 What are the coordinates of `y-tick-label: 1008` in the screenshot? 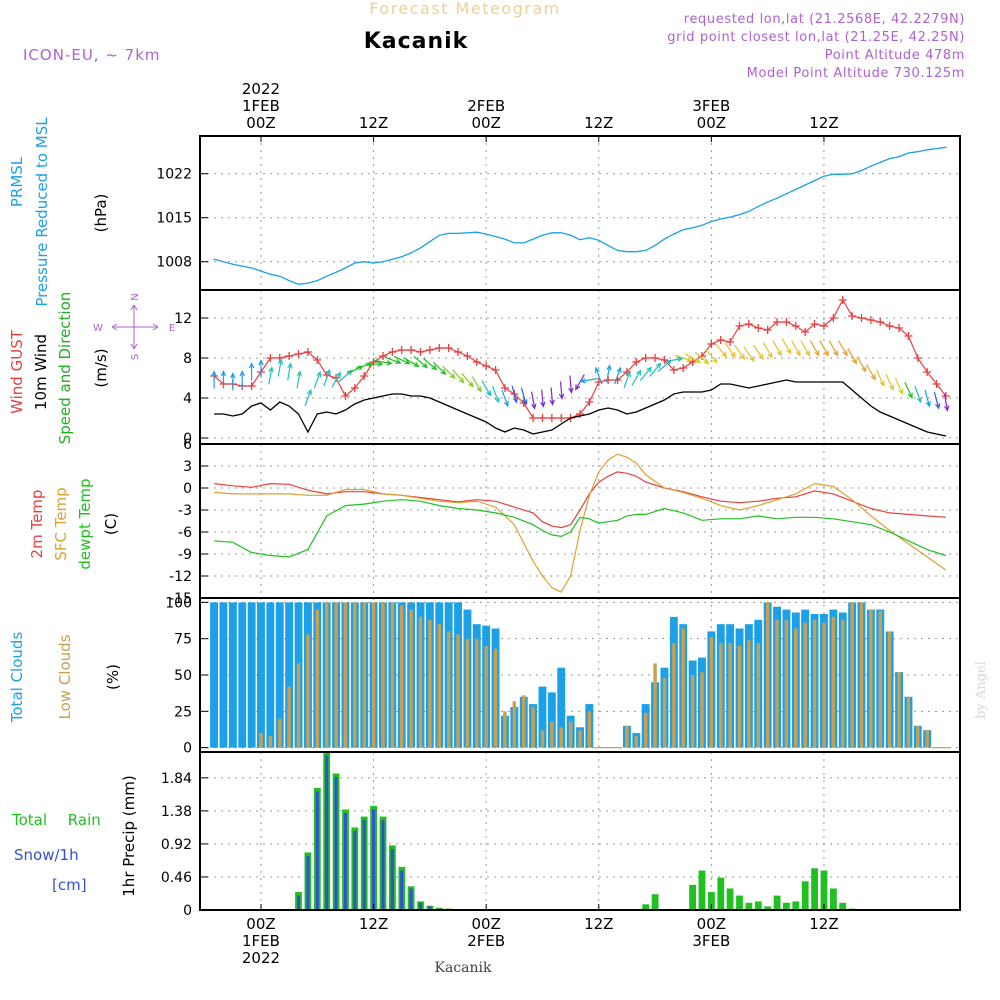 It's located at (174, 263).